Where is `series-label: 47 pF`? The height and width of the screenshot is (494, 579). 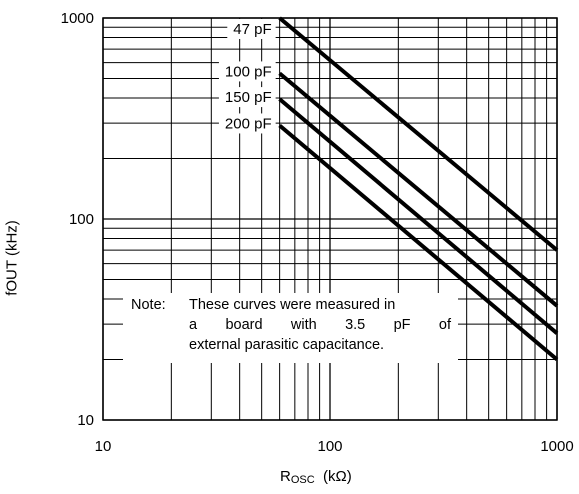
series-label: 47 pF is located at coordinates (252, 29).